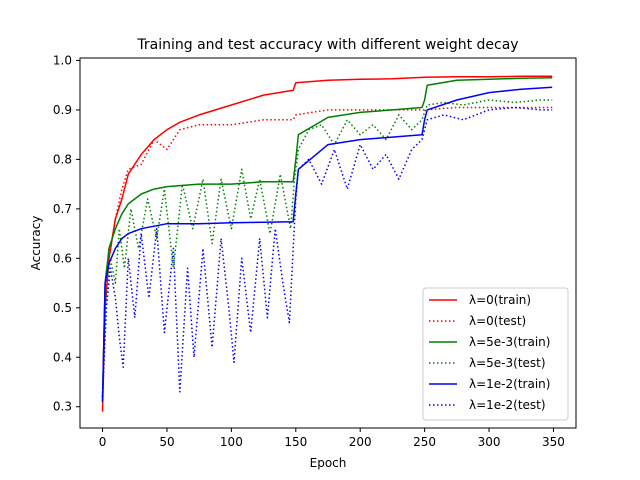  I want to click on y-tick-label: 1.0, so click(62, 60).